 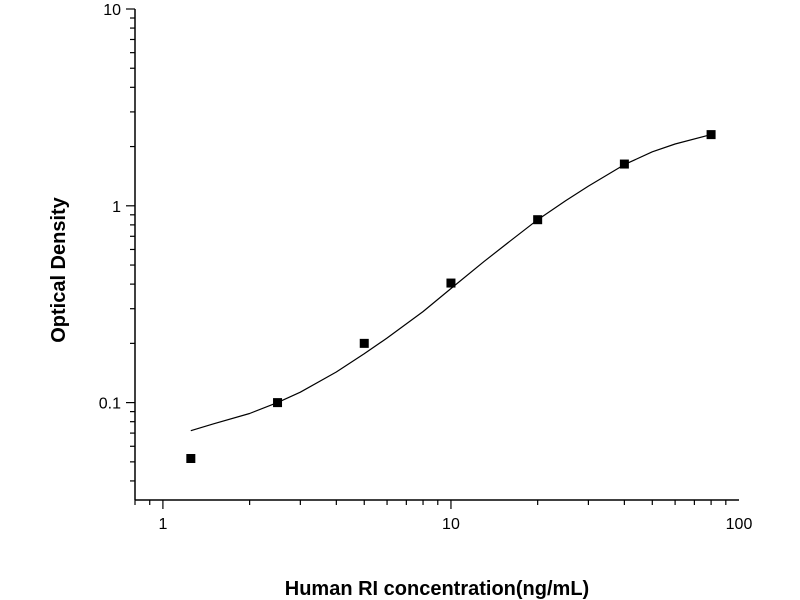 I want to click on y-tick-label: 10, so click(x=112, y=10).